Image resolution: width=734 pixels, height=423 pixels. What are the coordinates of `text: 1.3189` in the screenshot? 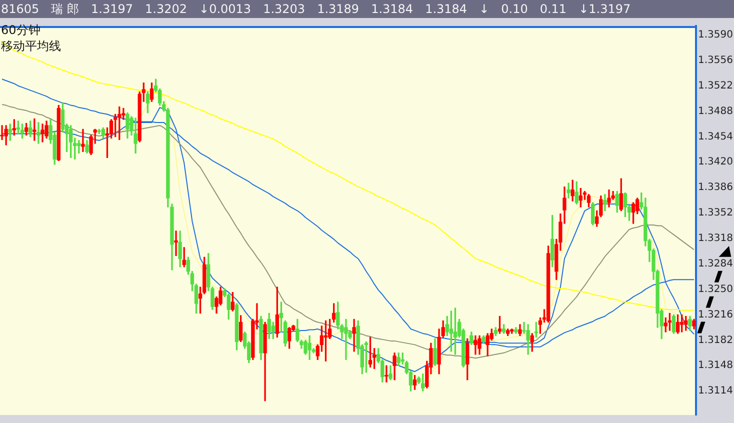 It's located at (338, 9).